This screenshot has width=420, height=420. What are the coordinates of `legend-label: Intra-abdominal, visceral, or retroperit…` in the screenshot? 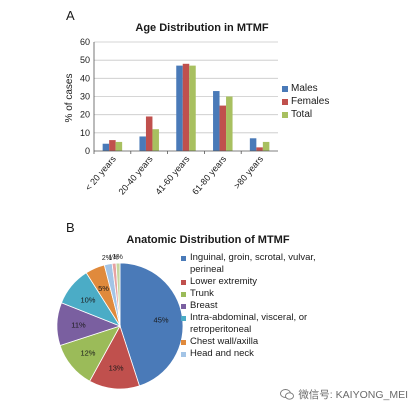 It's located at (249, 323).